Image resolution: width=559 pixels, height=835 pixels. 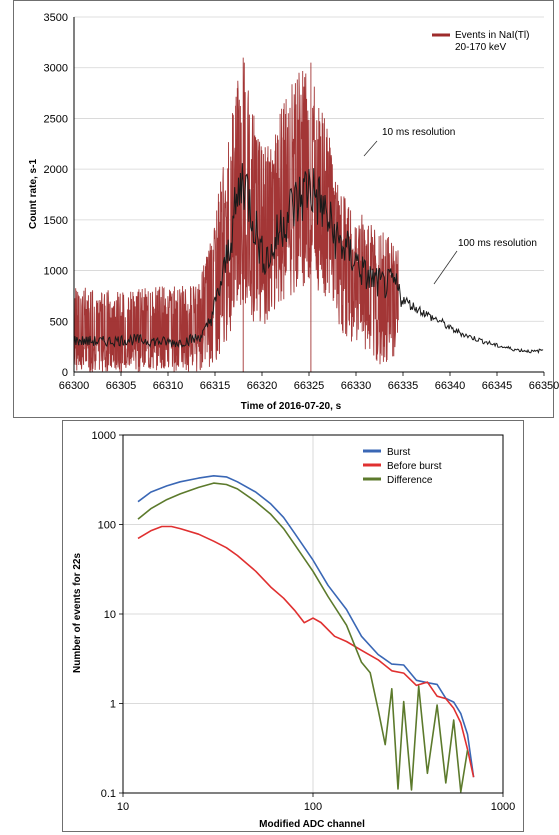 I want to click on annotation-10ms: 10 ms resolution, so click(x=409, y=142).